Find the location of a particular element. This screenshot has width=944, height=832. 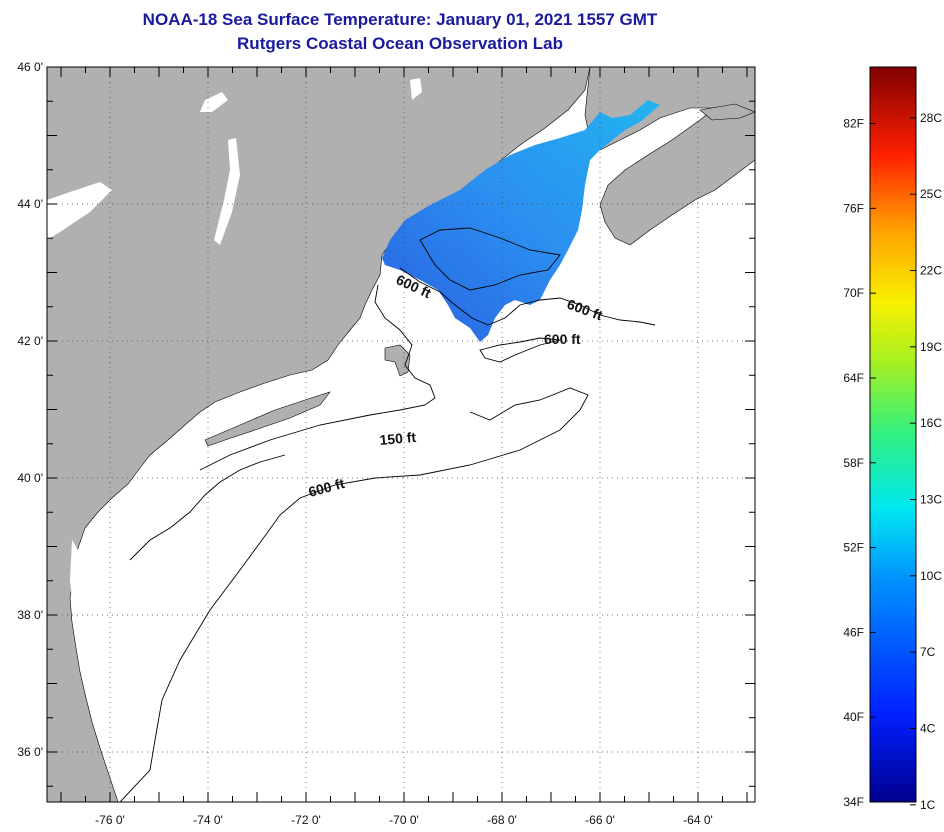

longitude-label: -64 0' is located at coordinates (698, 820).